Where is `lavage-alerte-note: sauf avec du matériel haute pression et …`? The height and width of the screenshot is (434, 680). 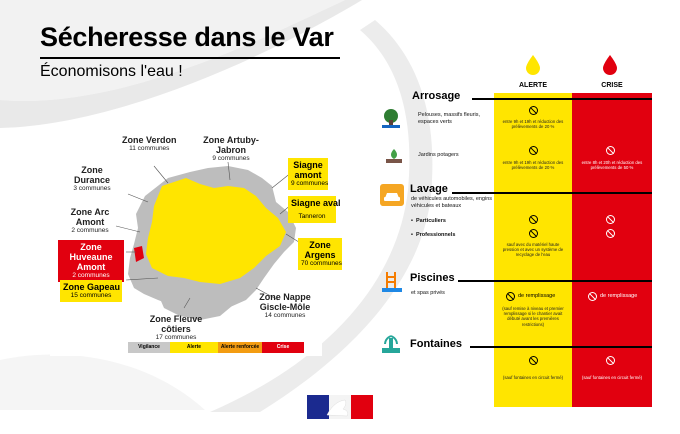
lavage-alerte-note: sauf avec du matériel haute pression et … is located at coordinates (533, 250).